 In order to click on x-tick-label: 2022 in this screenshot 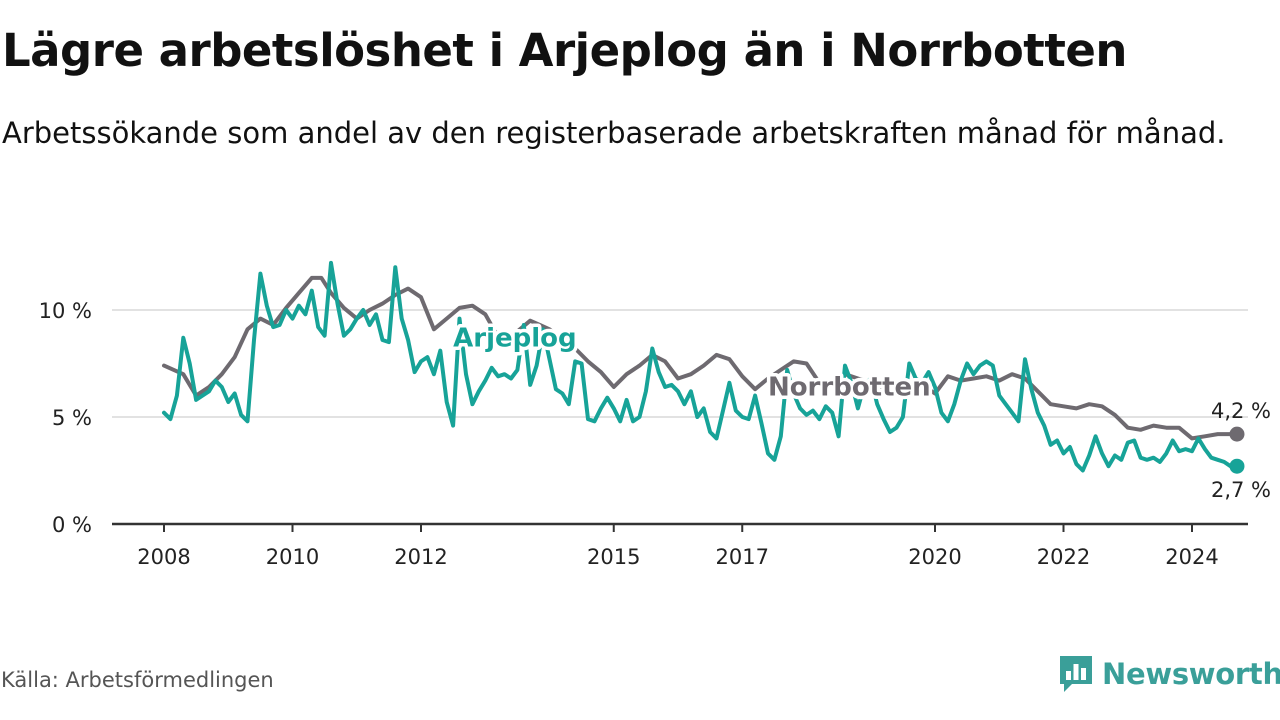, I will do `click(1063, 557)`.